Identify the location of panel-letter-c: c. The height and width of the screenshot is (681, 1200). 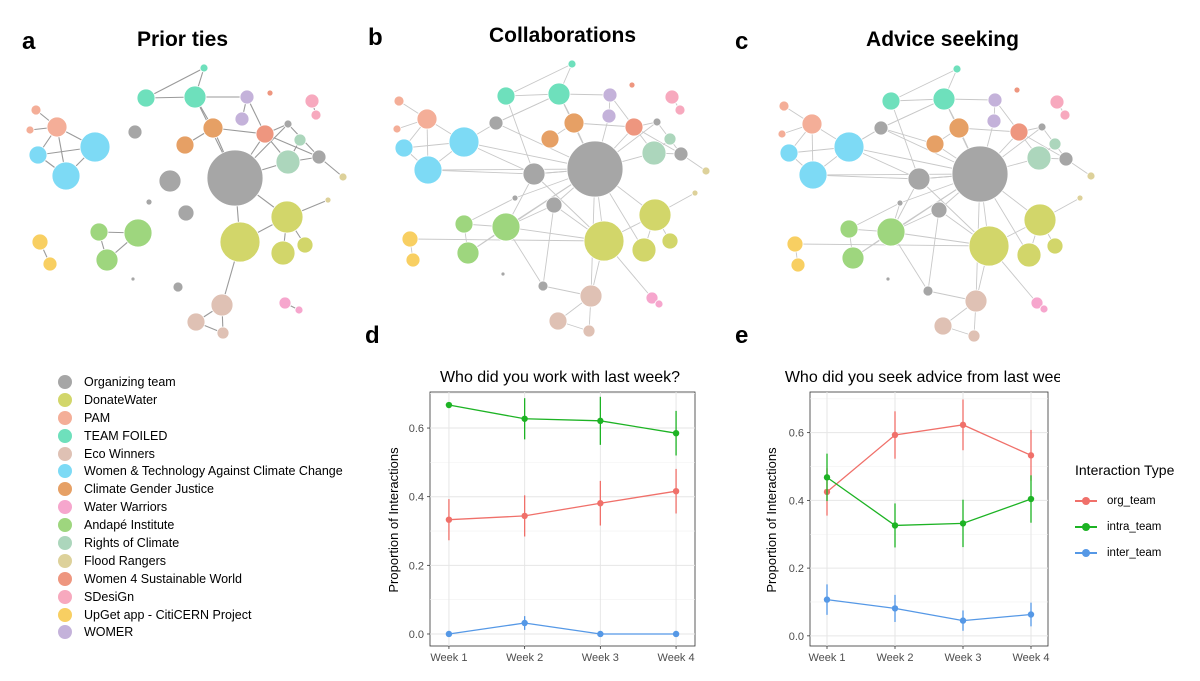
(742, 41).